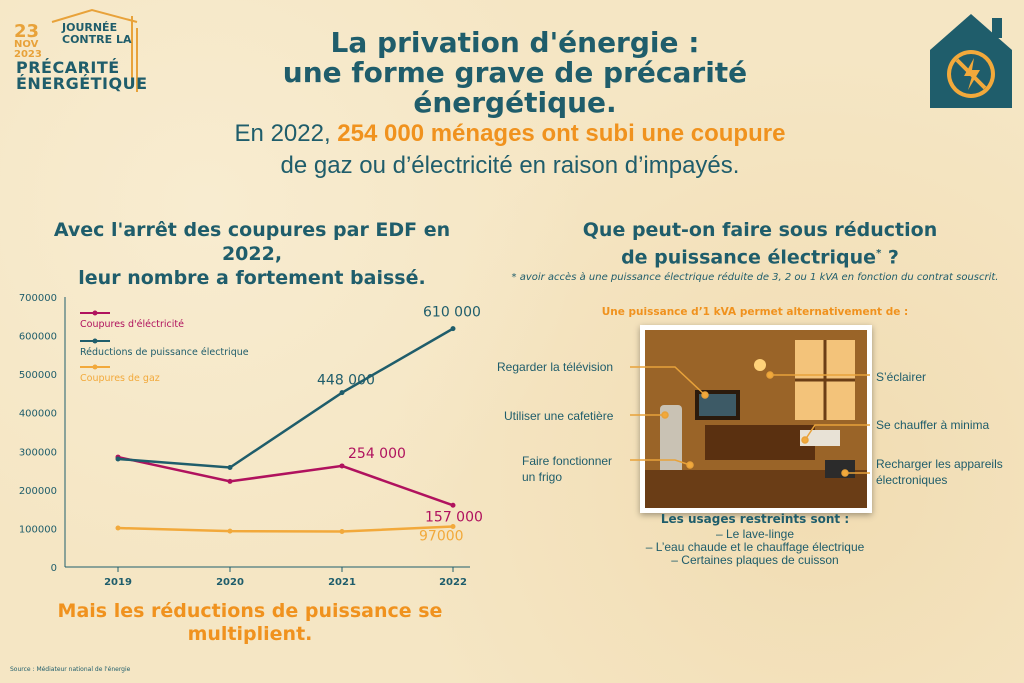 This screenshot has height=683, width=1024. What do you see at coordinates (559, 416) in the screenshot?
I see `usage-coffee: Utiliser une cafetière` at bounding box center [559, 416].